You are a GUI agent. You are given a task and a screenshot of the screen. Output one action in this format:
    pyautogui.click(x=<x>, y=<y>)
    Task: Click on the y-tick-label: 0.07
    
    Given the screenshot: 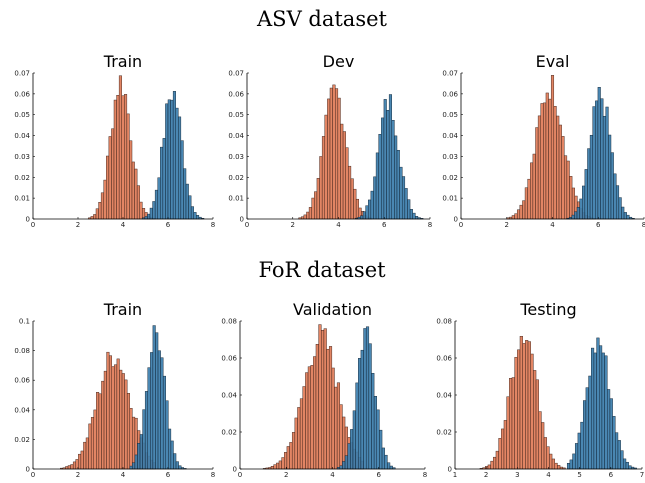 What is the action you would take?
    pyautogui.click(x=22, y=74)
    